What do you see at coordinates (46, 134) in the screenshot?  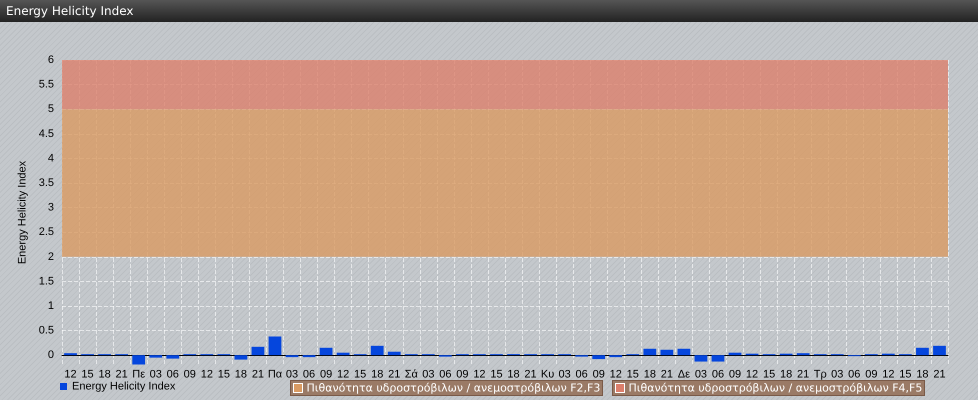 I see `y-tick-label: 4.5` at bounding box center [46, 134].